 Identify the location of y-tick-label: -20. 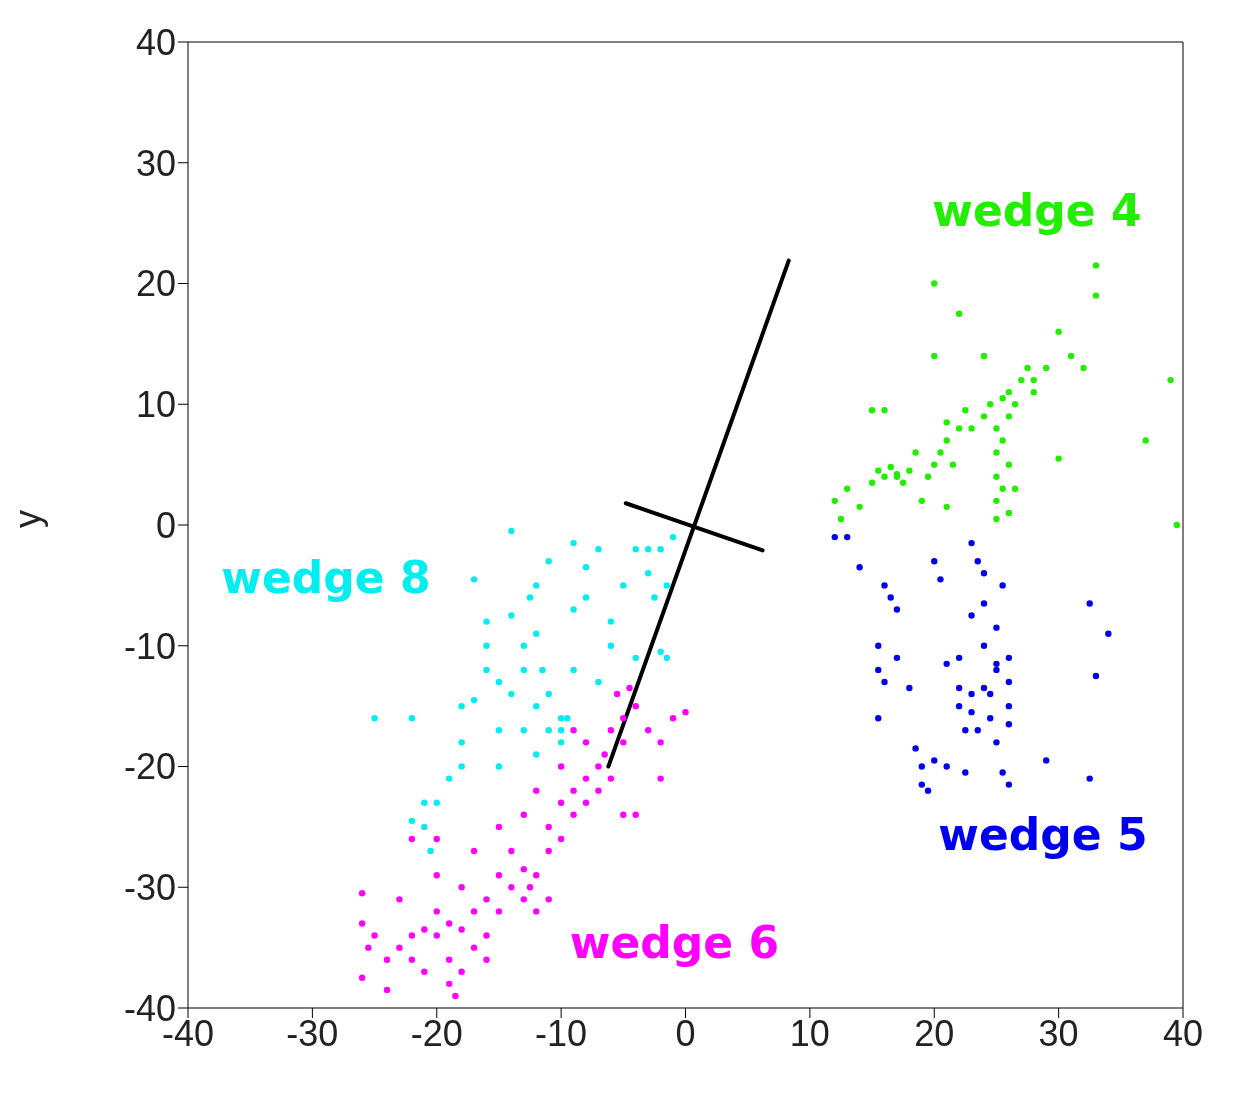
(149, 767).